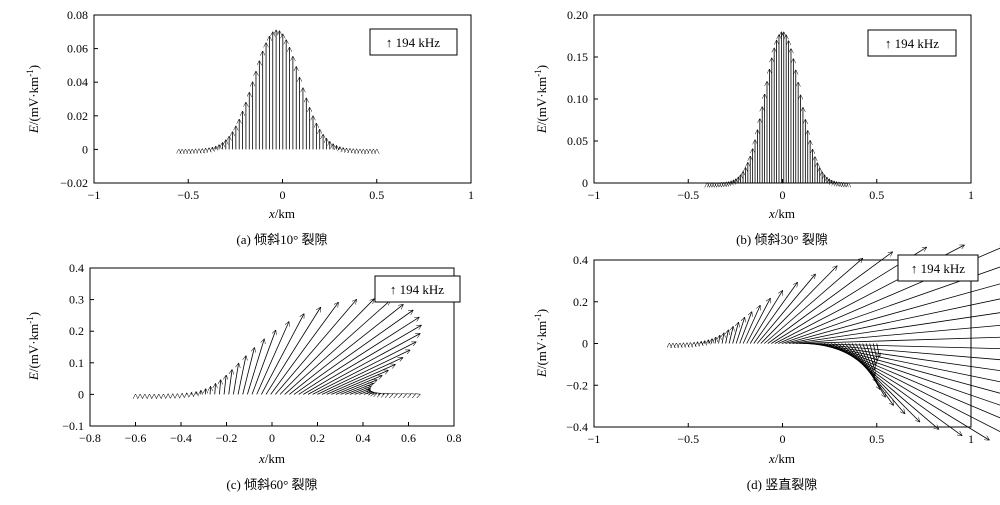 This screenshot has width=1000, height=505. I want to click on legend-a: ↑ 194 kHz, so click(413, 42).